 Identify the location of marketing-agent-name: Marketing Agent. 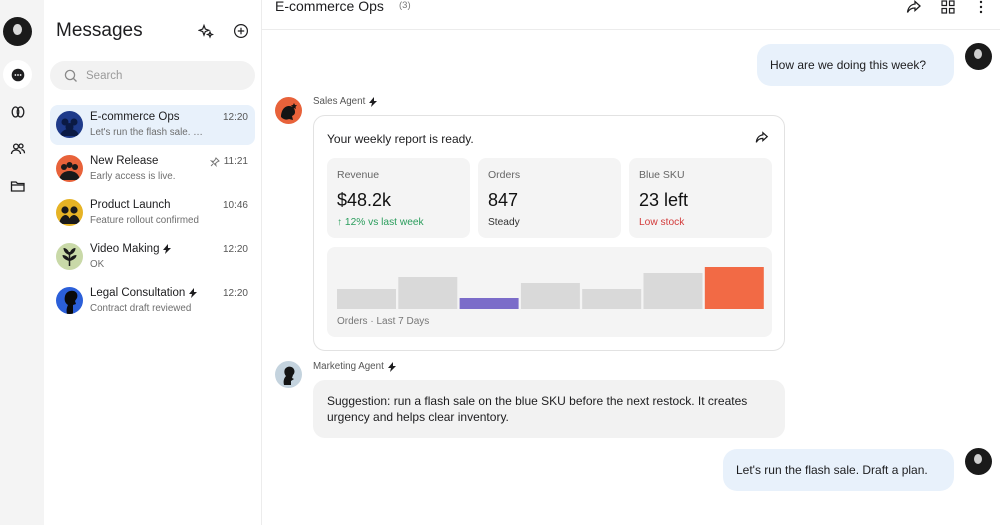
(348, 366).